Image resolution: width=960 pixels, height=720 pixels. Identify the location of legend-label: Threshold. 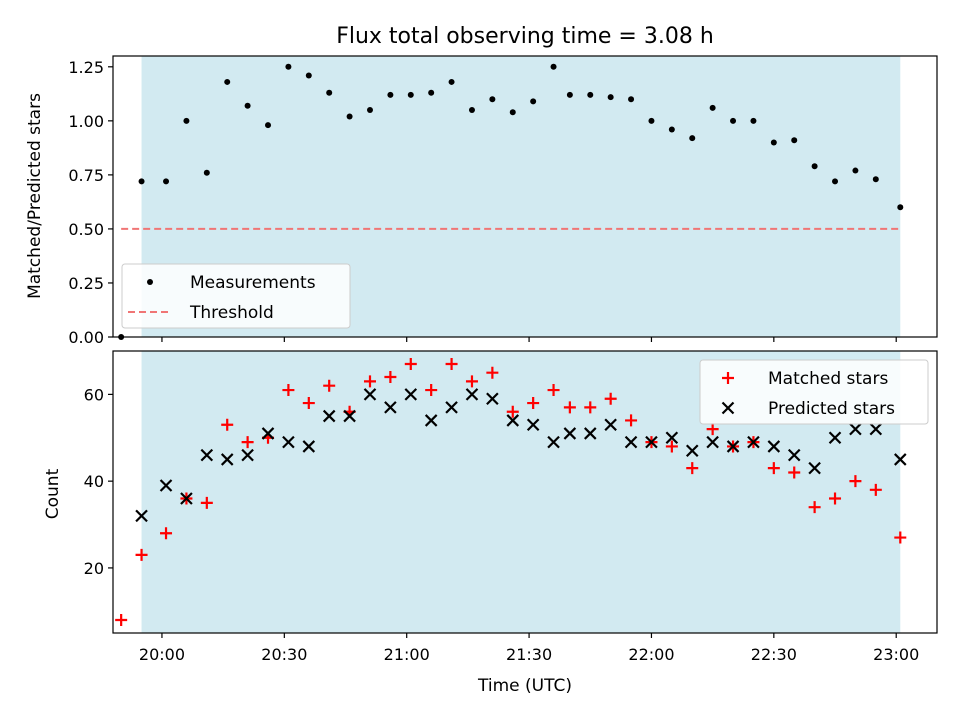
(231, 313).